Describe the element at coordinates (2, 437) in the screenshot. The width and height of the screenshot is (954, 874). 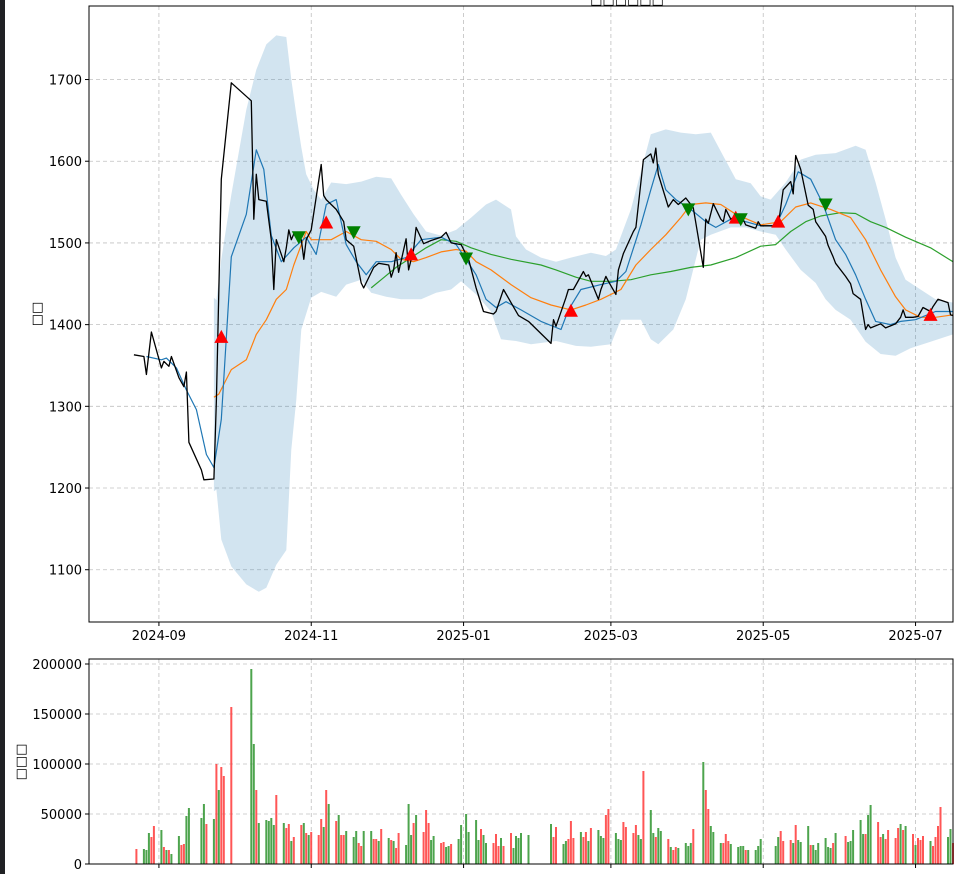
I see `window-edge` at that location.